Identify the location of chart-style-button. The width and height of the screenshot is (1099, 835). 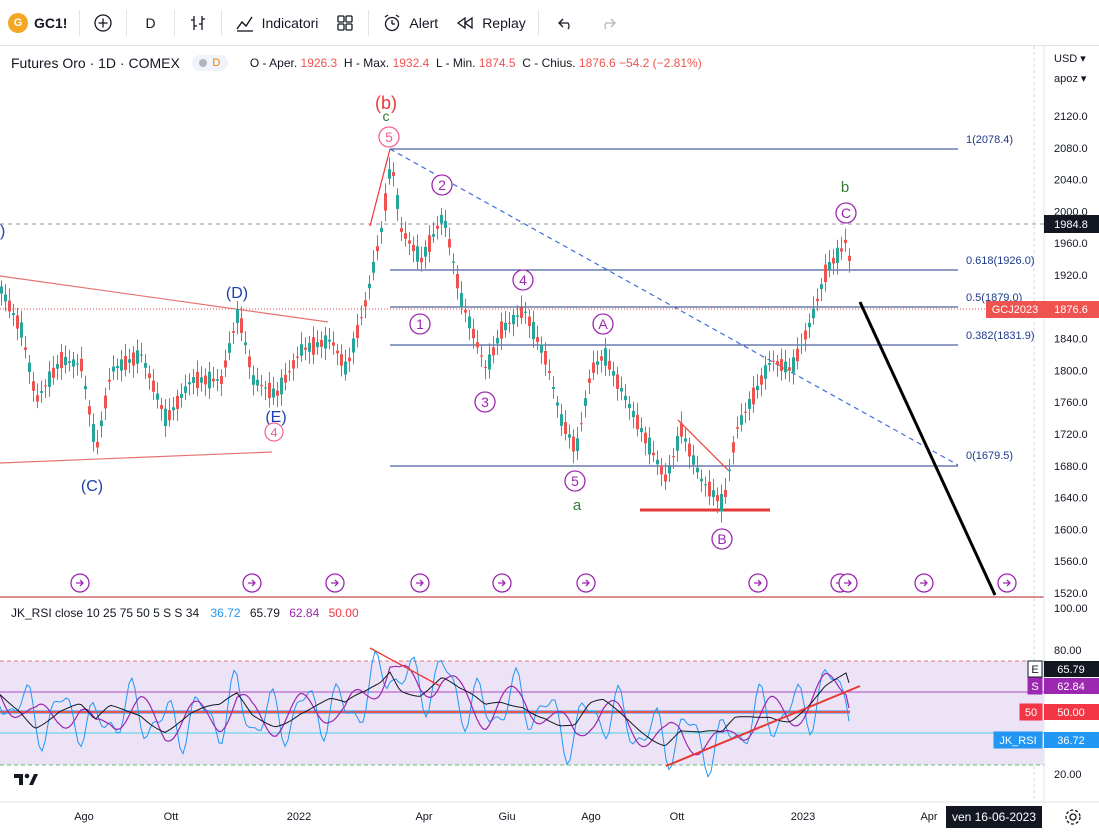
(198, 23).